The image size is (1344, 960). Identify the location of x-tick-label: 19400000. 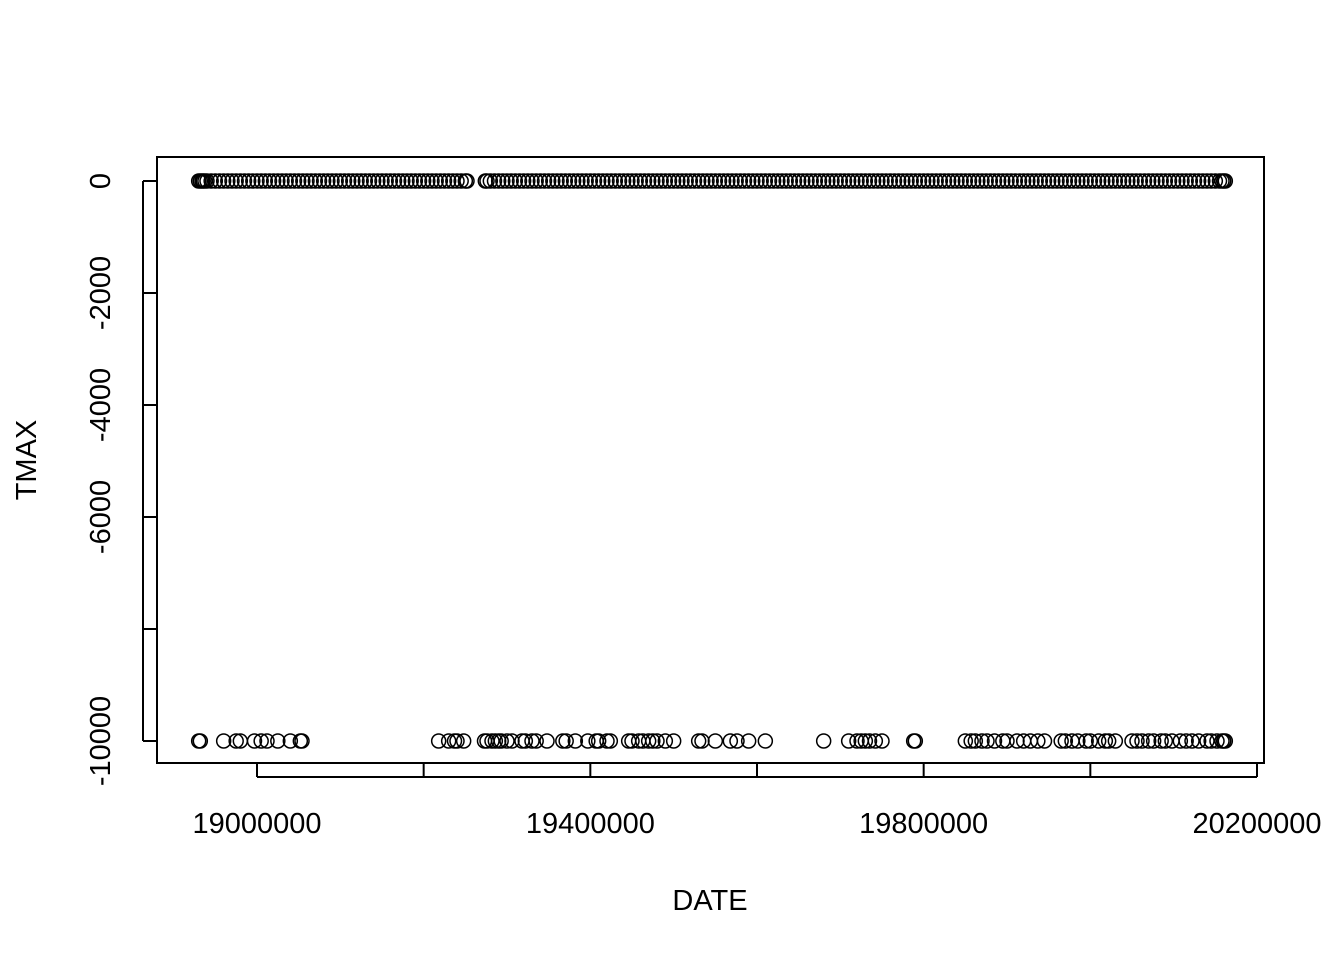
(590, 824).